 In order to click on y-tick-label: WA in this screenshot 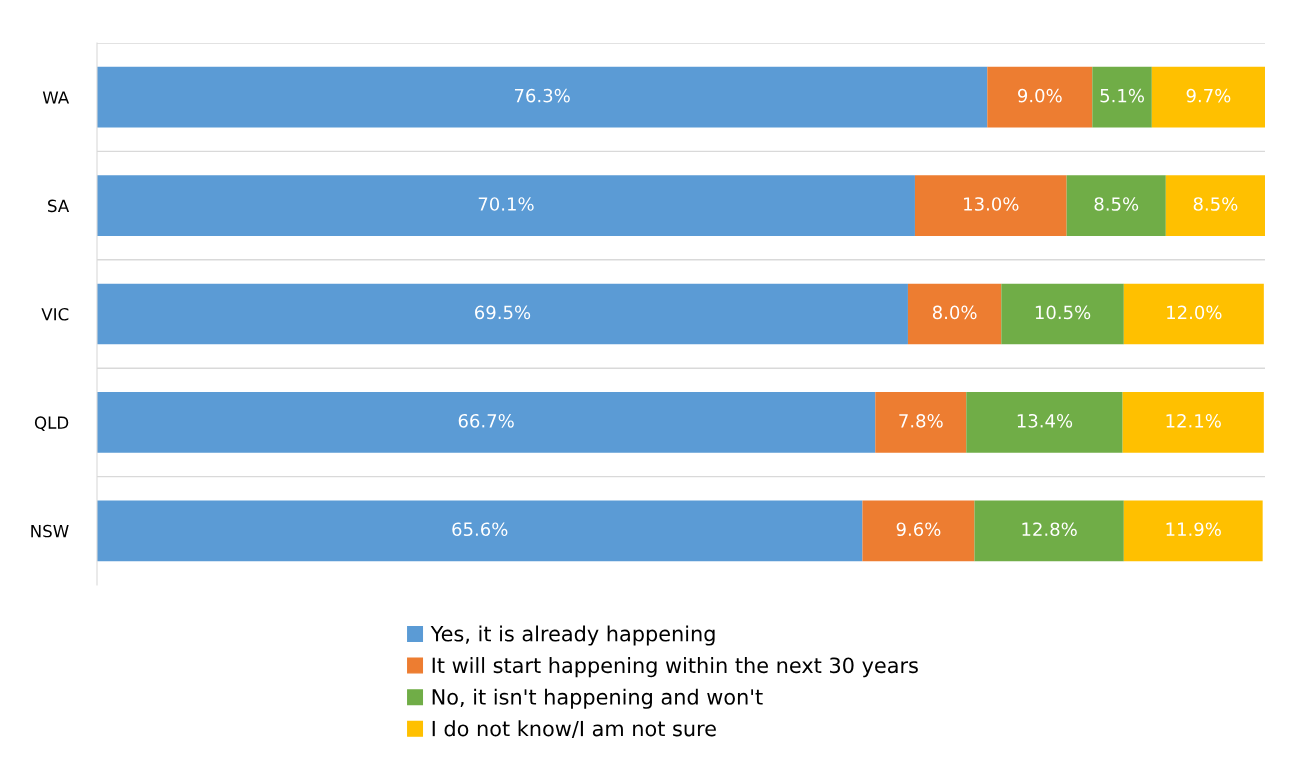, I will do `click(56, 97)`.